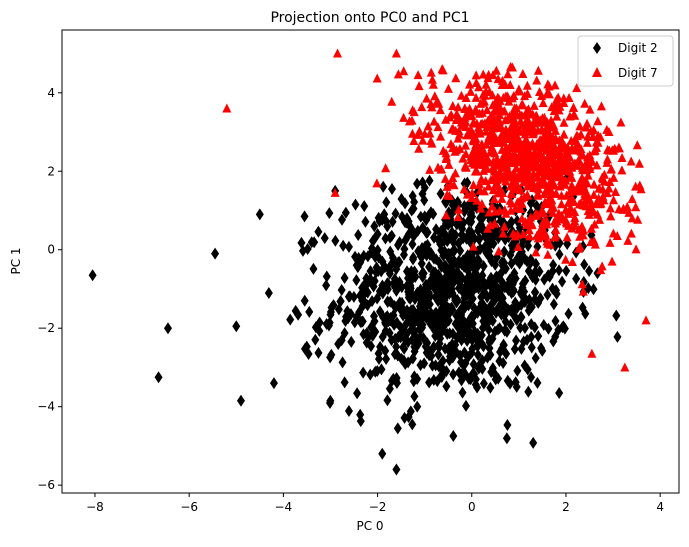 This screenshot has width=689, height=547. What do you see at coordinates (284, 507) in the screenshot?
I see `x-tick-label: −4` at bounding box center [284, 507].